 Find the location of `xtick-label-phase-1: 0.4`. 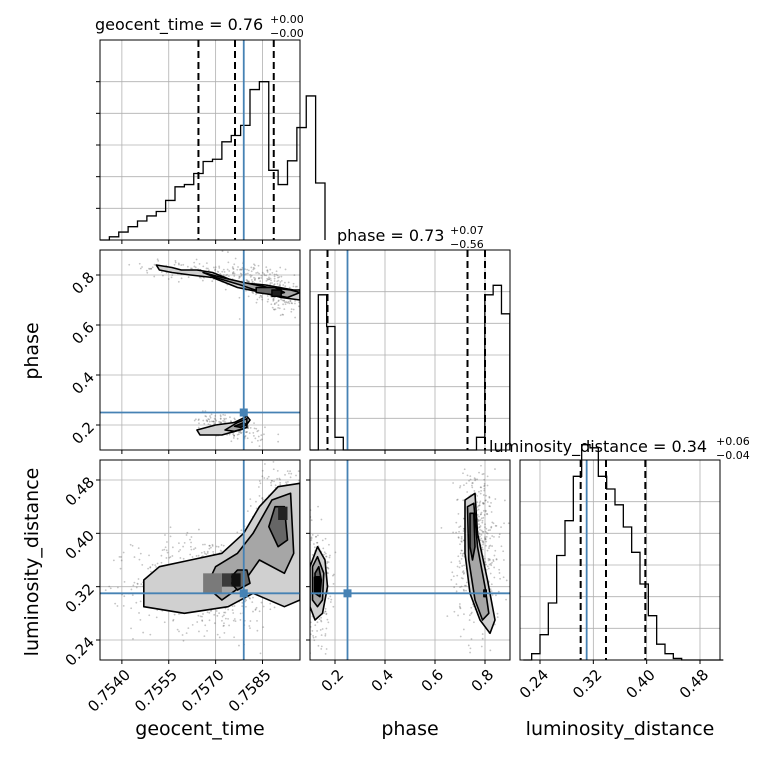

xtick-label-phase-1: 0.4 is located at coordinates (383, 681).